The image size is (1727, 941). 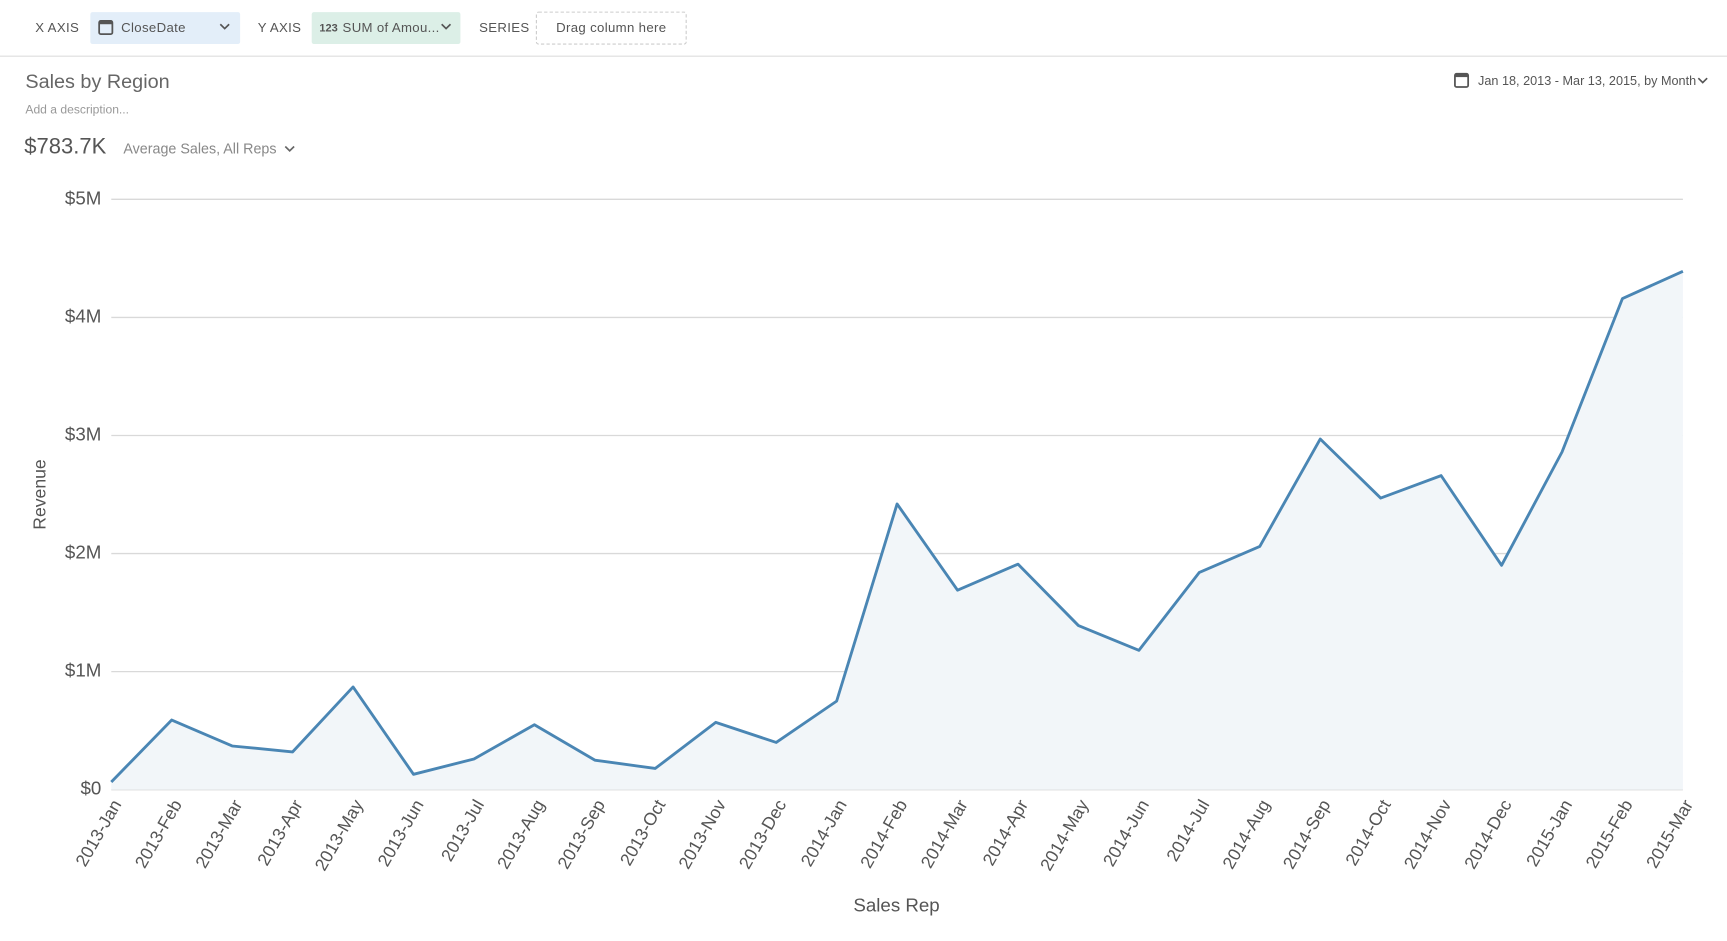 I want to click on y-tick-label: $1M, so click(x=83, y=670).